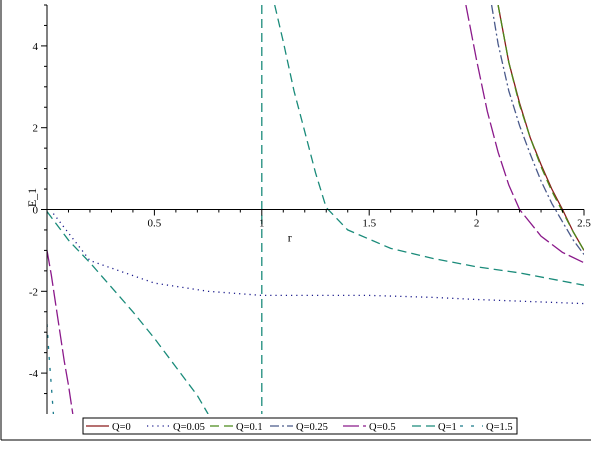 The image size is (592, 451). What do you see at coordinates (249, 427) in the screenshot?
I see `legend-q-0-1-label: Q=0.1` at bounding box center [249, 427].